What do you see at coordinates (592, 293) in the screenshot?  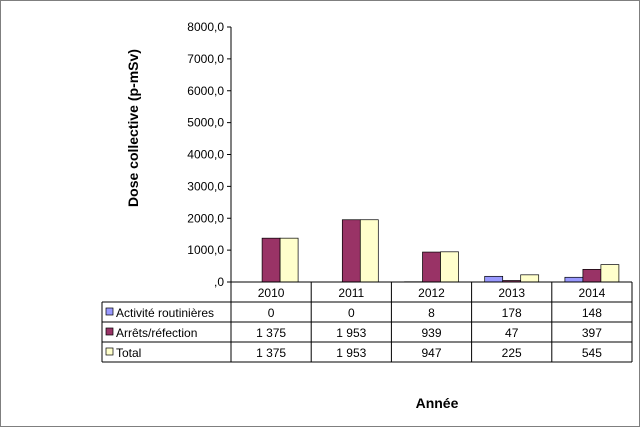 I see `x-tick-label: 2014` at bounding box center [592, 293].